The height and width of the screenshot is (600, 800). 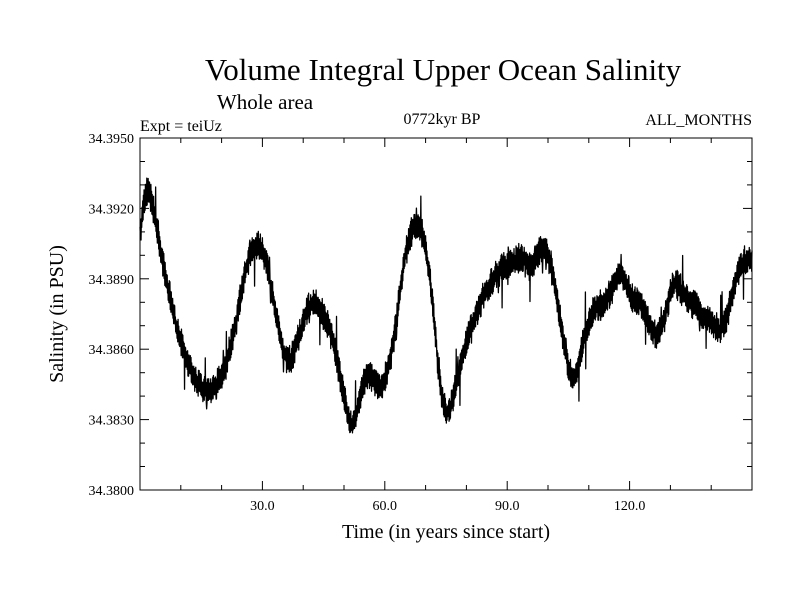 What do you see at coordinates (385, 506) in the screenshot?
I see `x-tick-label: 60.0` at bounding box center [385, 506].